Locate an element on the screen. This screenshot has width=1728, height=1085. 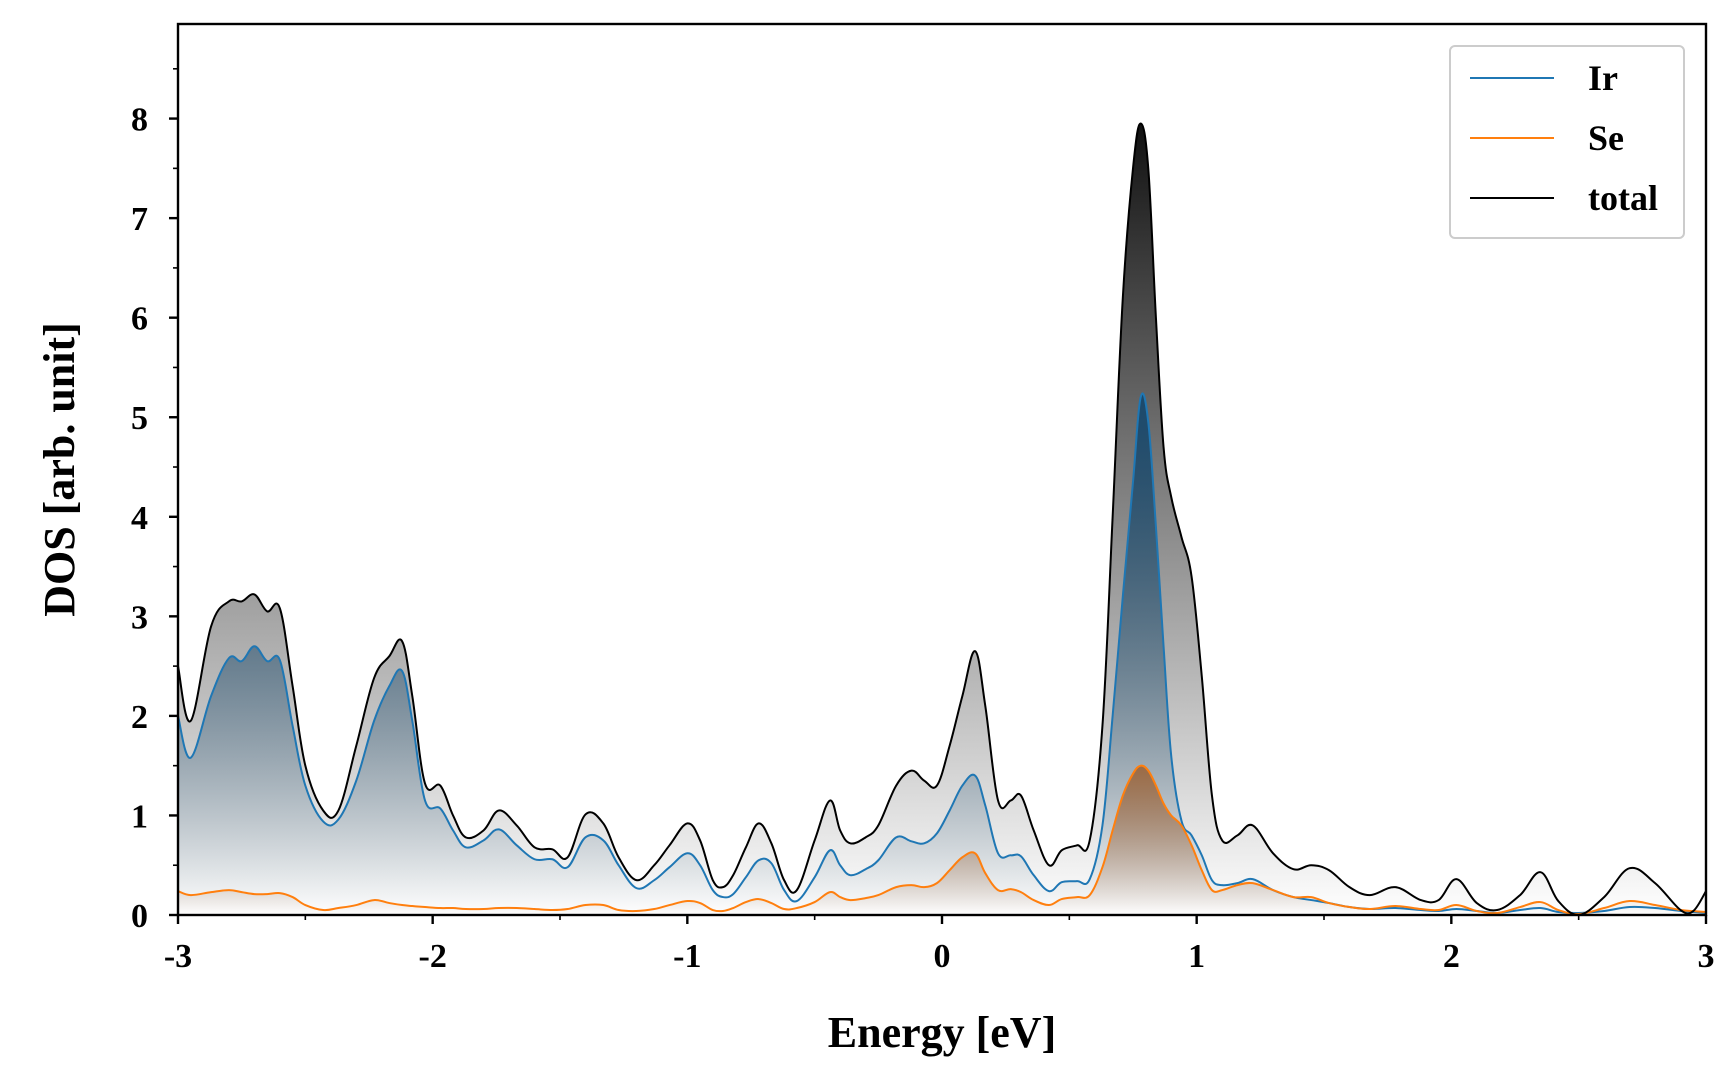
legend: Ir Se total is located at coordinates (1567, 142).